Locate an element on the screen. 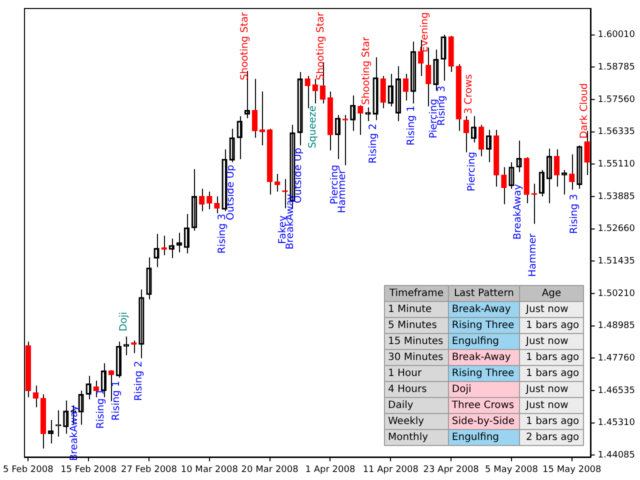 The image size is (640, 480). y-tick-label: 1.47760 is located at coordinates (617, 359).